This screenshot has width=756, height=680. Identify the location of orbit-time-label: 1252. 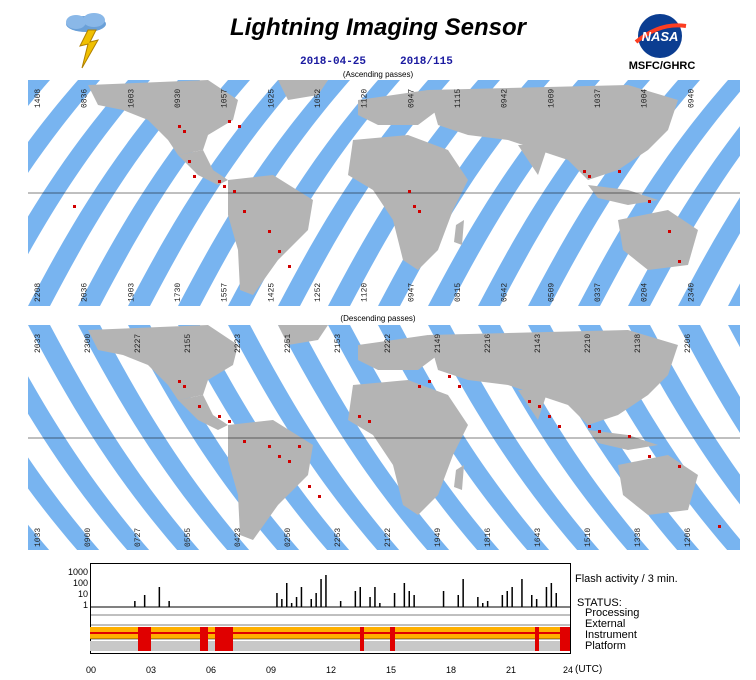
(318, 292).